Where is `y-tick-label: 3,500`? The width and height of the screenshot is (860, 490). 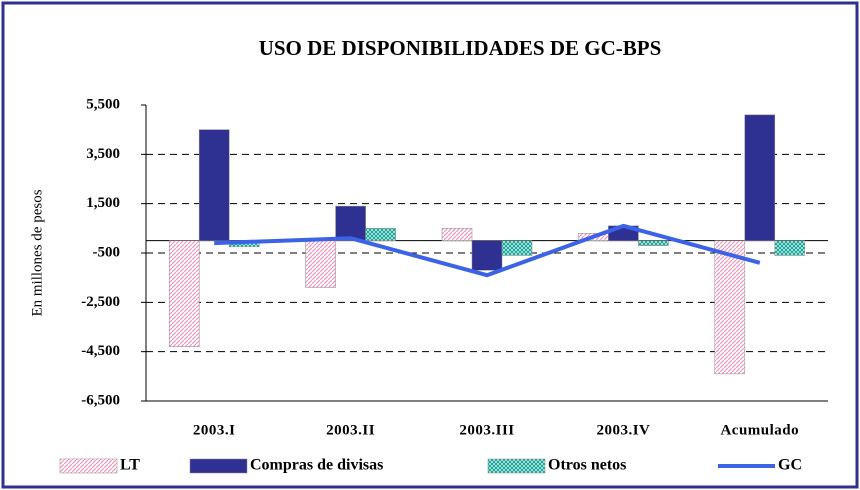 y-tick-label: 3,500 is located at coordinates (103, 154).